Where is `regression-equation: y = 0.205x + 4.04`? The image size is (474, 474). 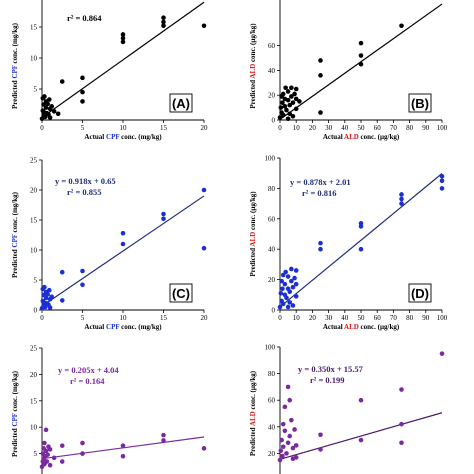 regression-equation: y = 0.205x + 4.04 is located at coordinates (88, 370).